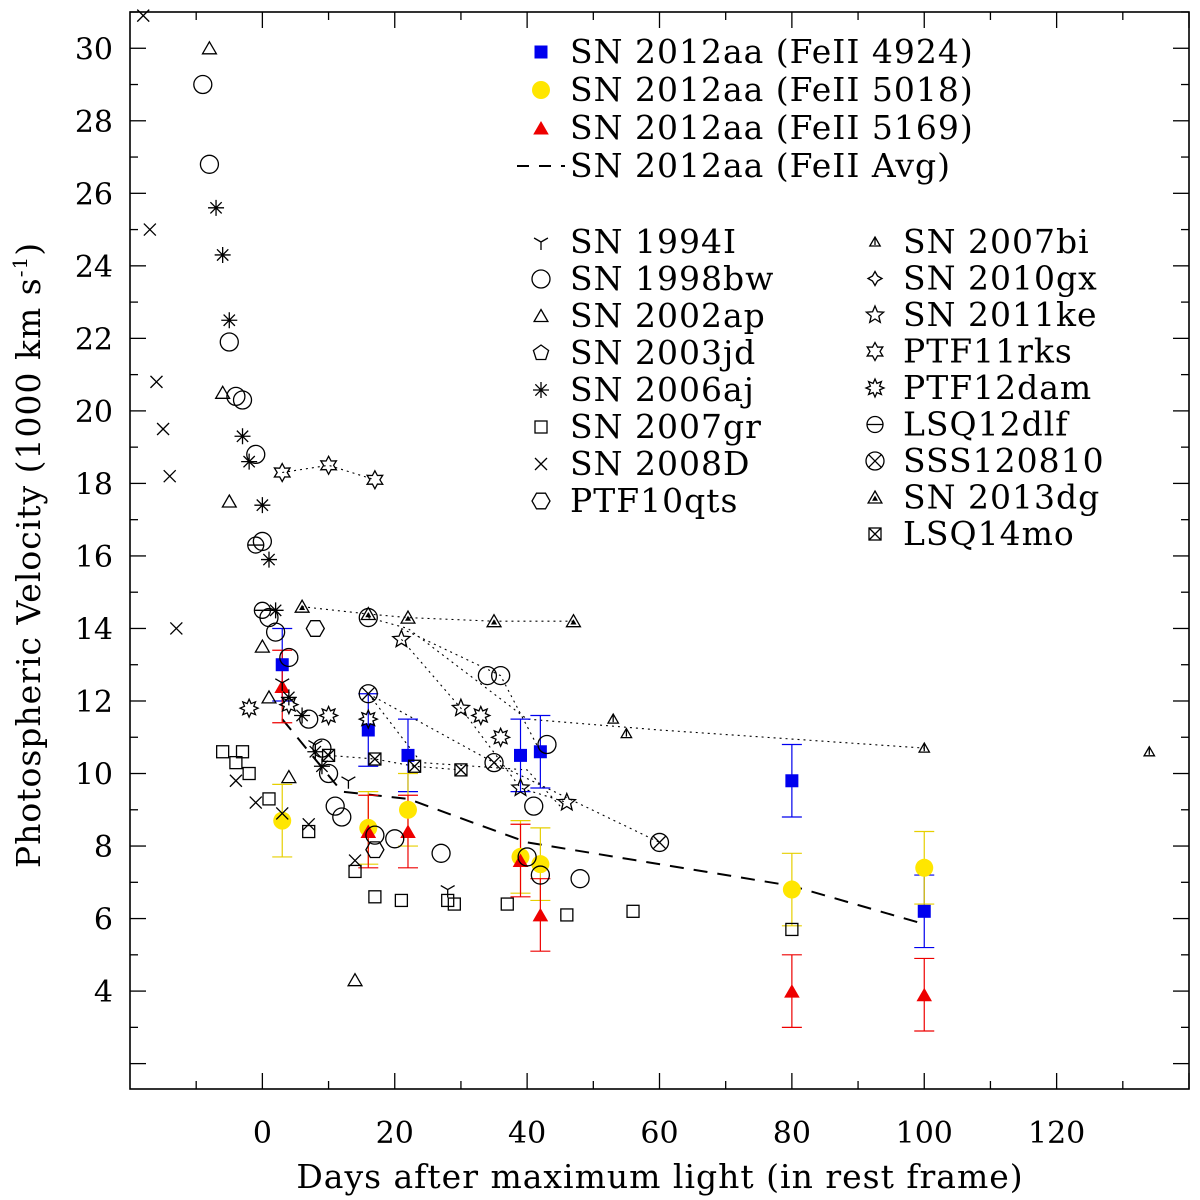 This screenshot has width=1200, height=1200. Describe the element at coordinates (28, 249) in the screenshot. I see `y-axis-label-close: )` at that location.